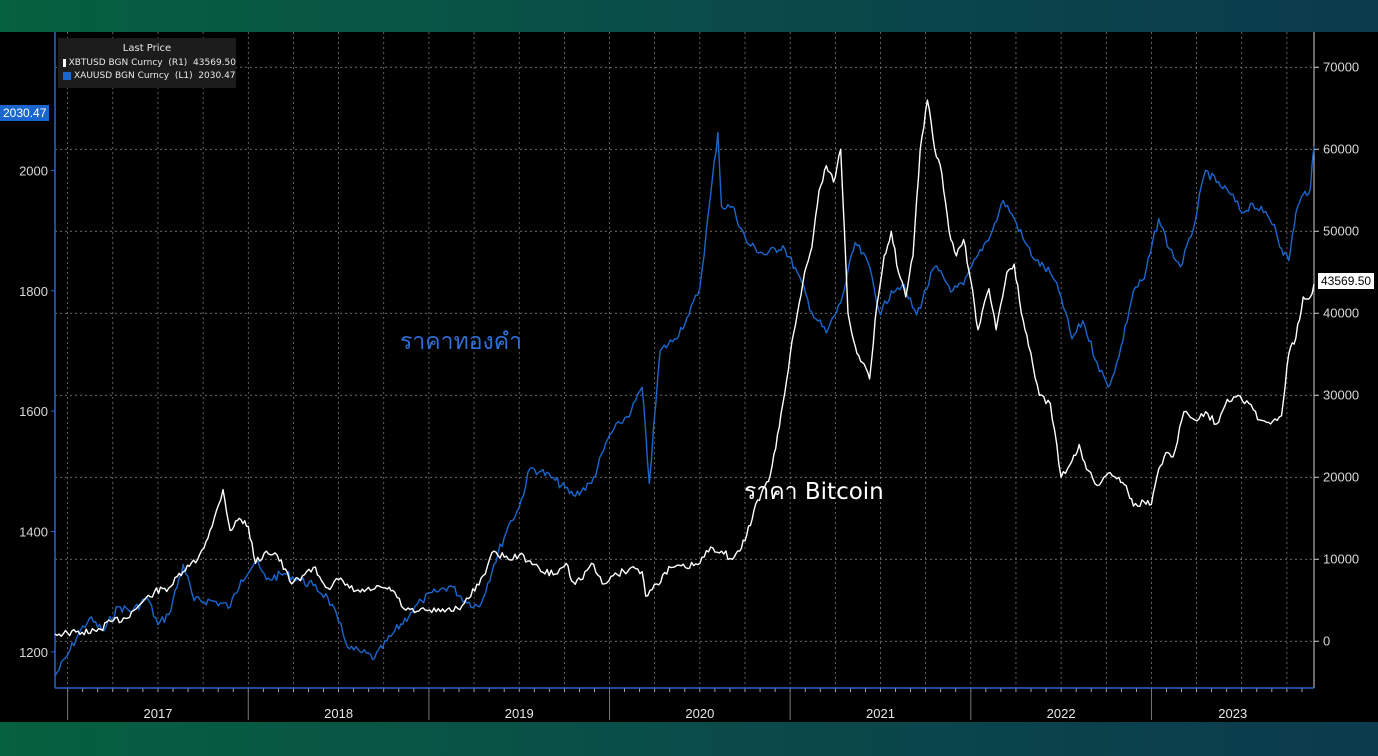 This screenshot has height=756, width=1378. I want to click on x-tick-label: 2018, so click(338, 713).